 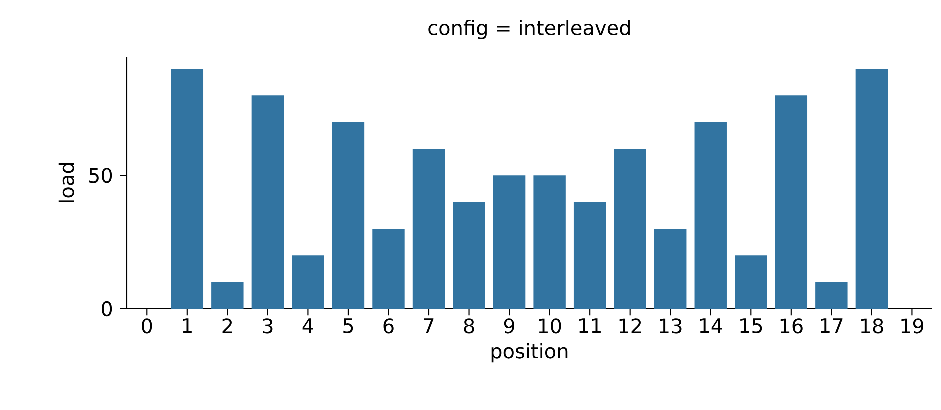 What do you see at coordinates (308, 326) in the screenshot?
I see `x-tick-label: 4` at bounding box center [308, 326].